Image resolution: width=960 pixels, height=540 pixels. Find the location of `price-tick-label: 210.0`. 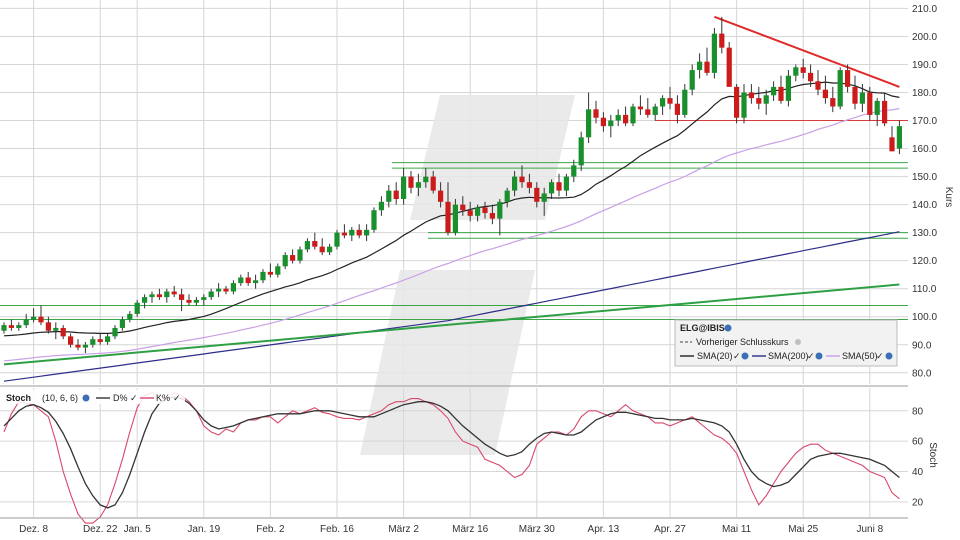

price-tick-label: 210.0 is located at coordinates (924, 9).